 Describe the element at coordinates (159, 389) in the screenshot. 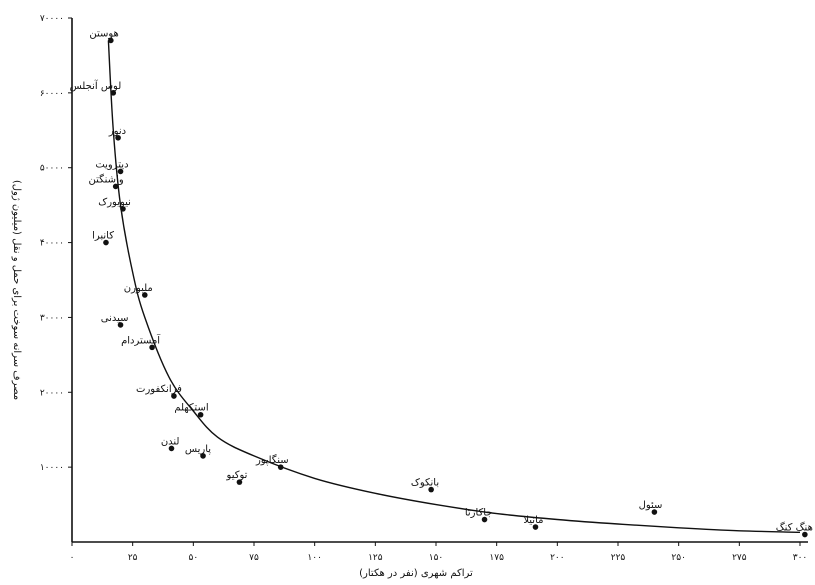

I see `point-label: فرانکفورت` at that location.